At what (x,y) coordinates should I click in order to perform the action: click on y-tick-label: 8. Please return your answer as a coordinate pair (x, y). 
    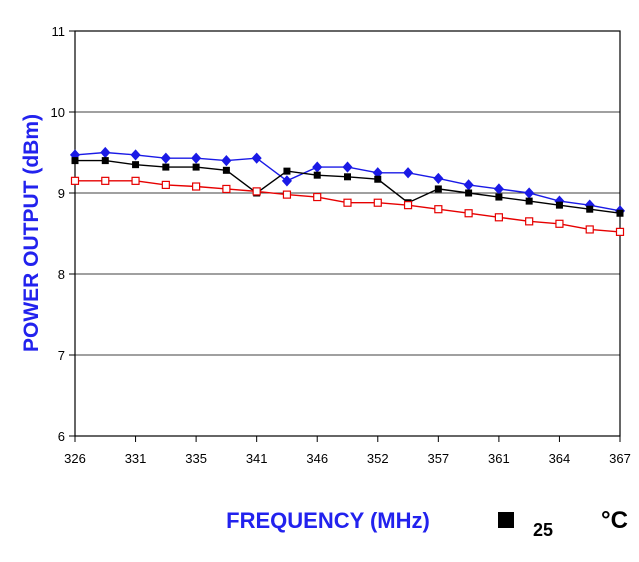
    Looking at the image, I should click on (61, 274).